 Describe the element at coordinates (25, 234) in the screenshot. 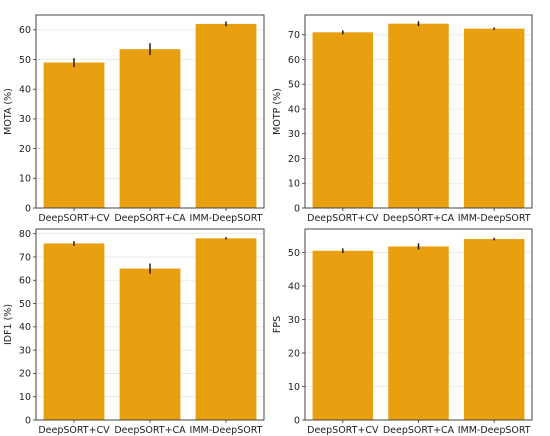

I see `y-tick-label: 80` at that location.